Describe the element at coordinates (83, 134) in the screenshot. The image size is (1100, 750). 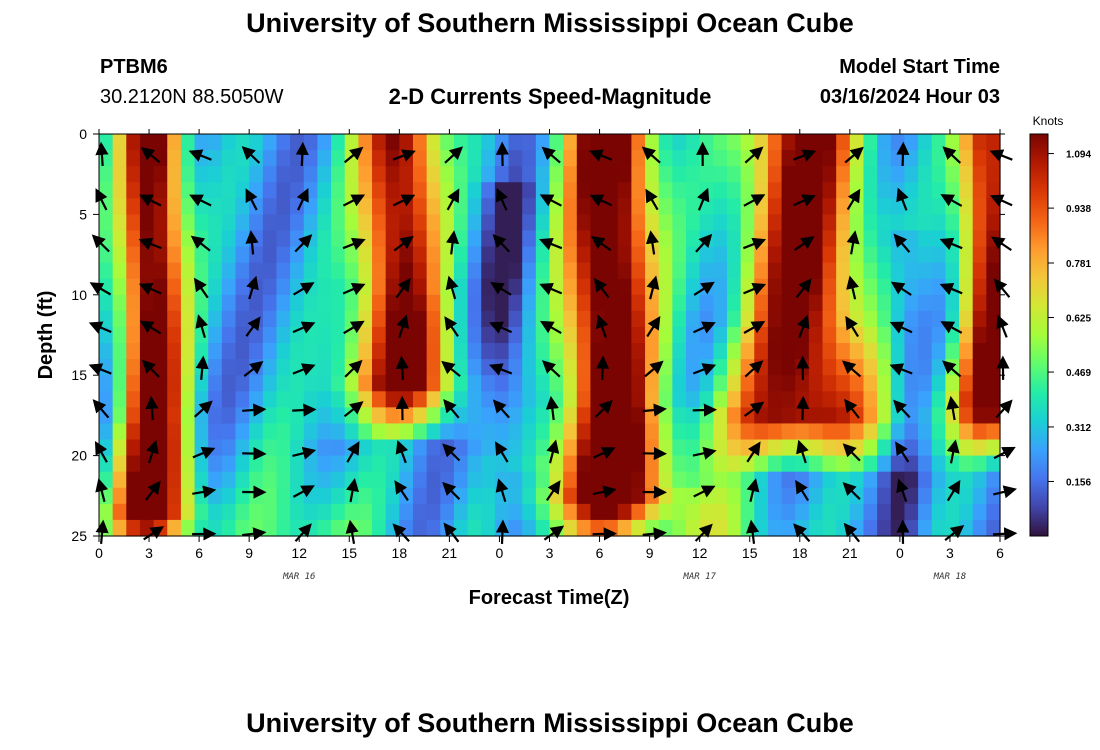
I see `y-tick-label: 0` at that location.